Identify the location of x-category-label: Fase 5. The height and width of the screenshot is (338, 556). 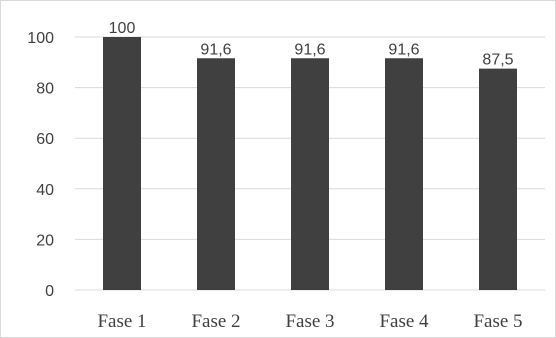
(497, 321).